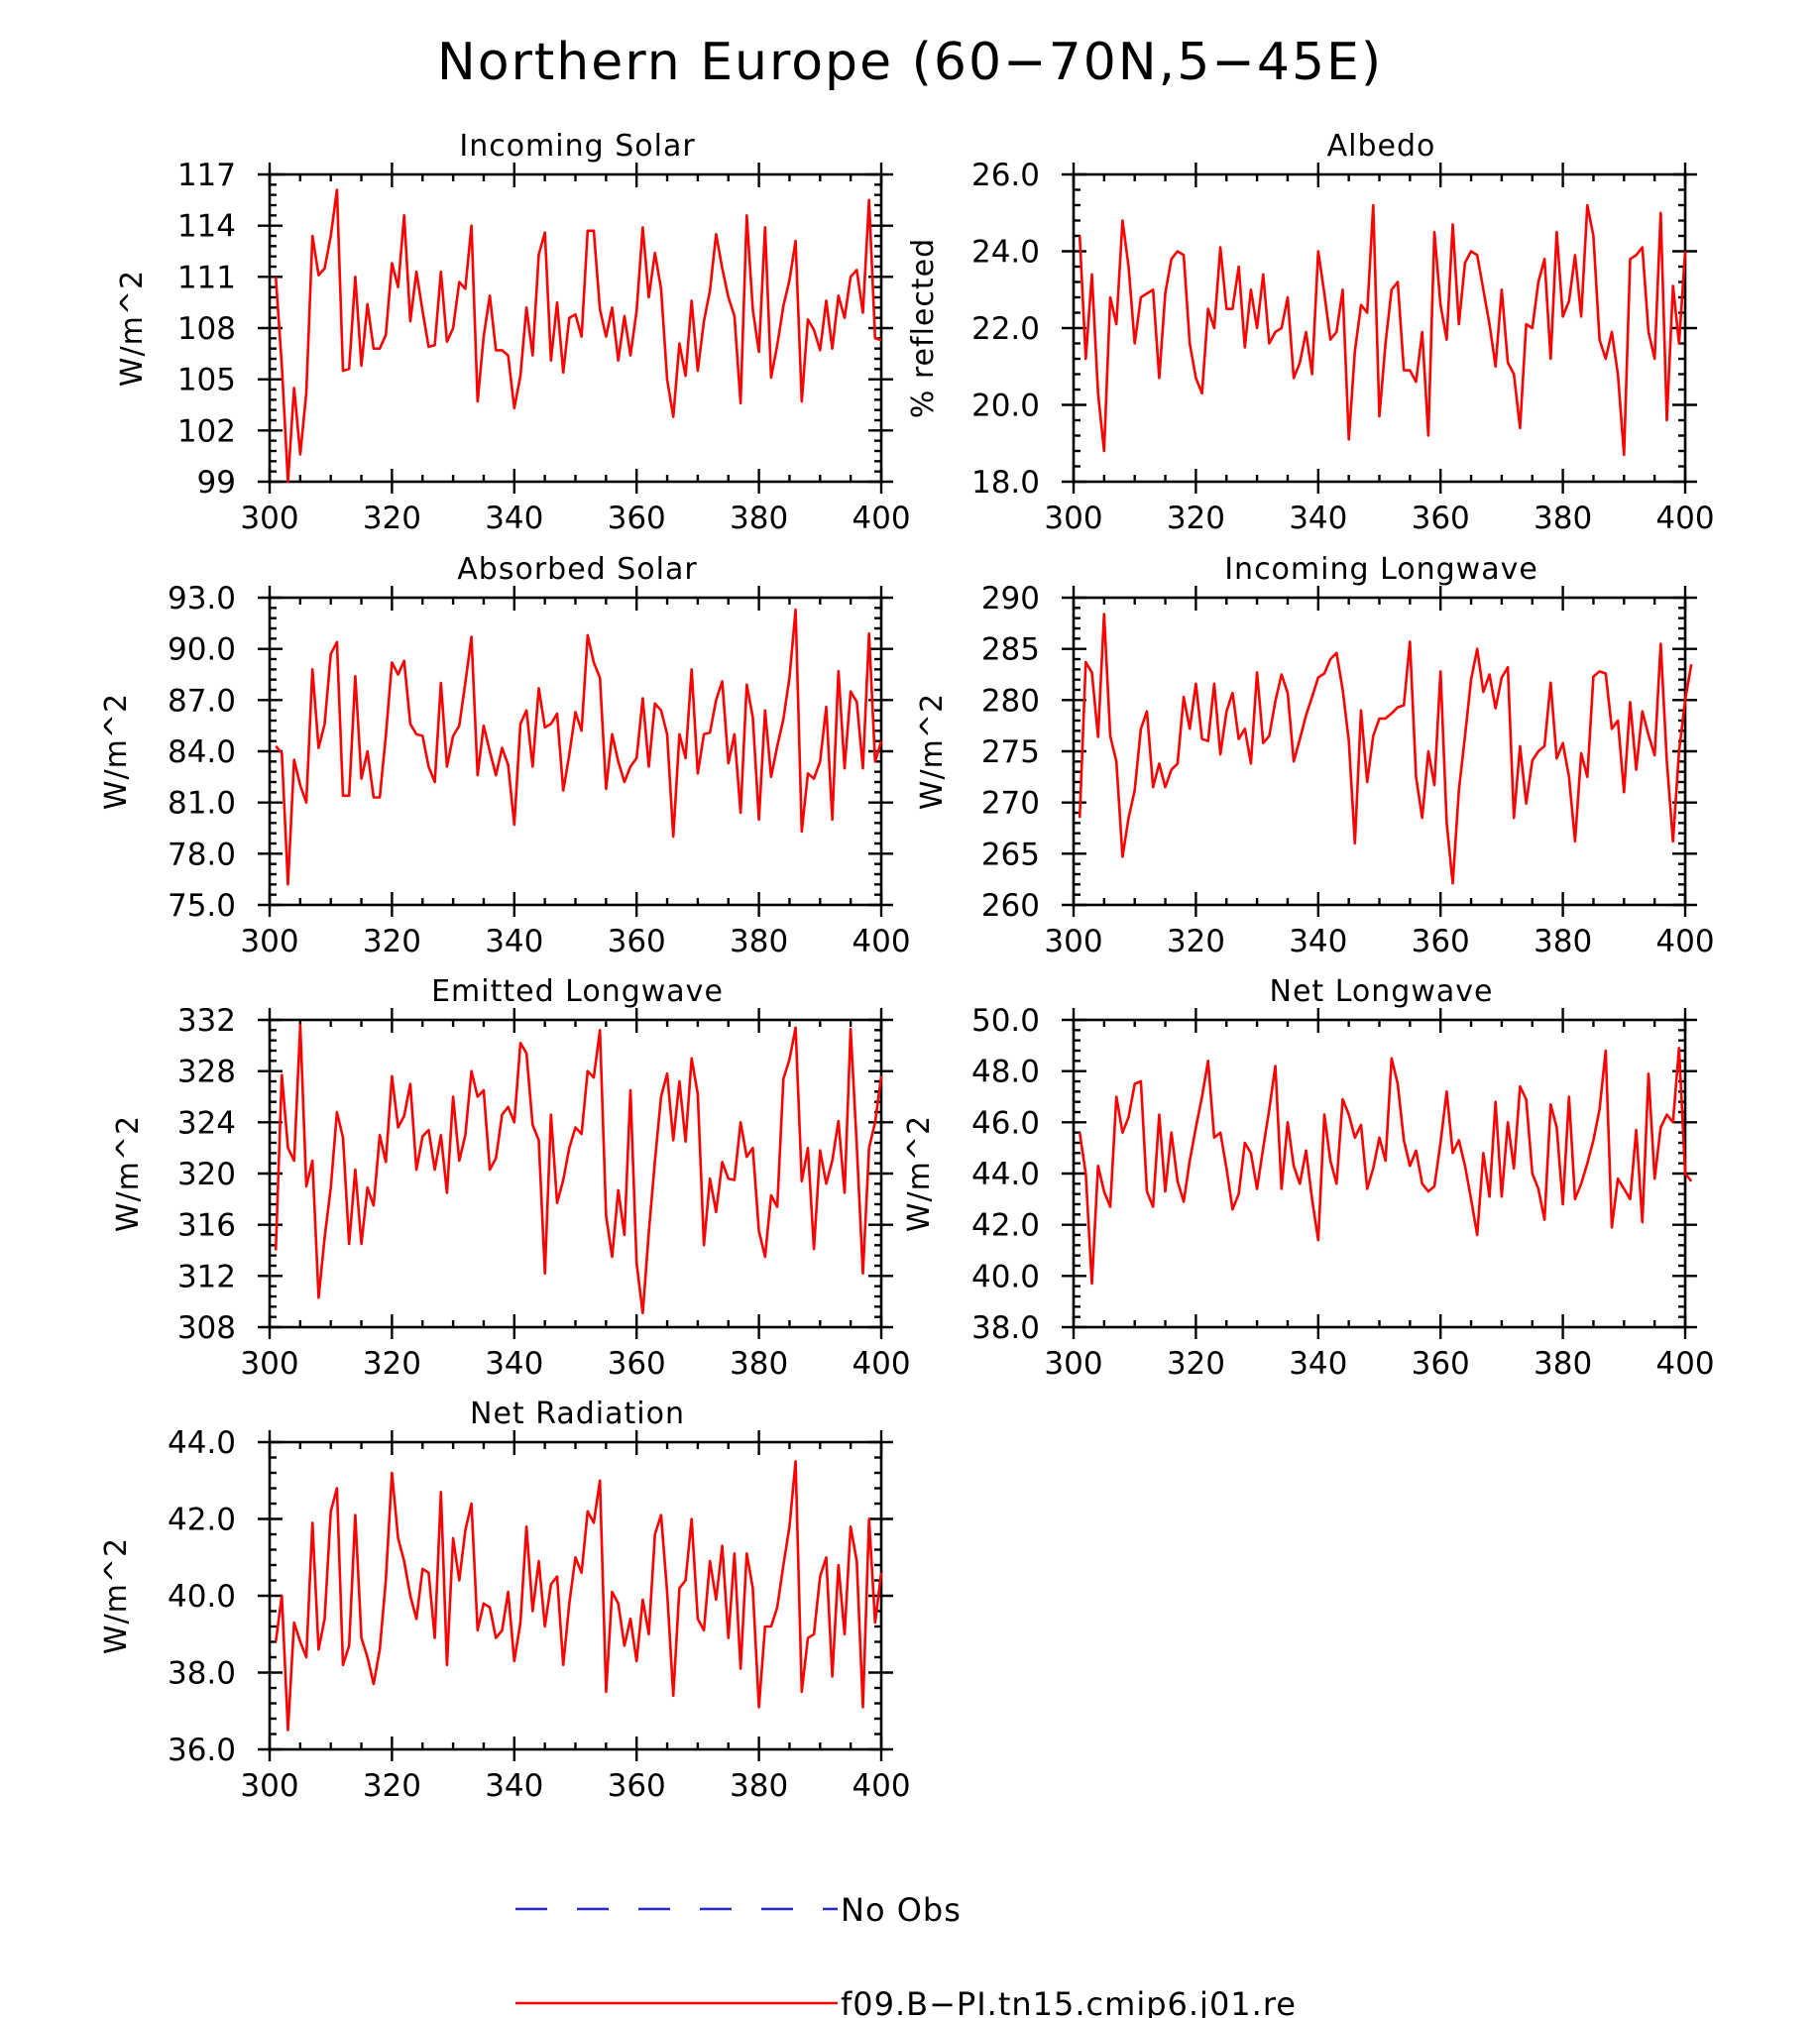 This screenshot has height=2018, width=1820. I want to click on panel-title: Albedo, so click(1381, 146).